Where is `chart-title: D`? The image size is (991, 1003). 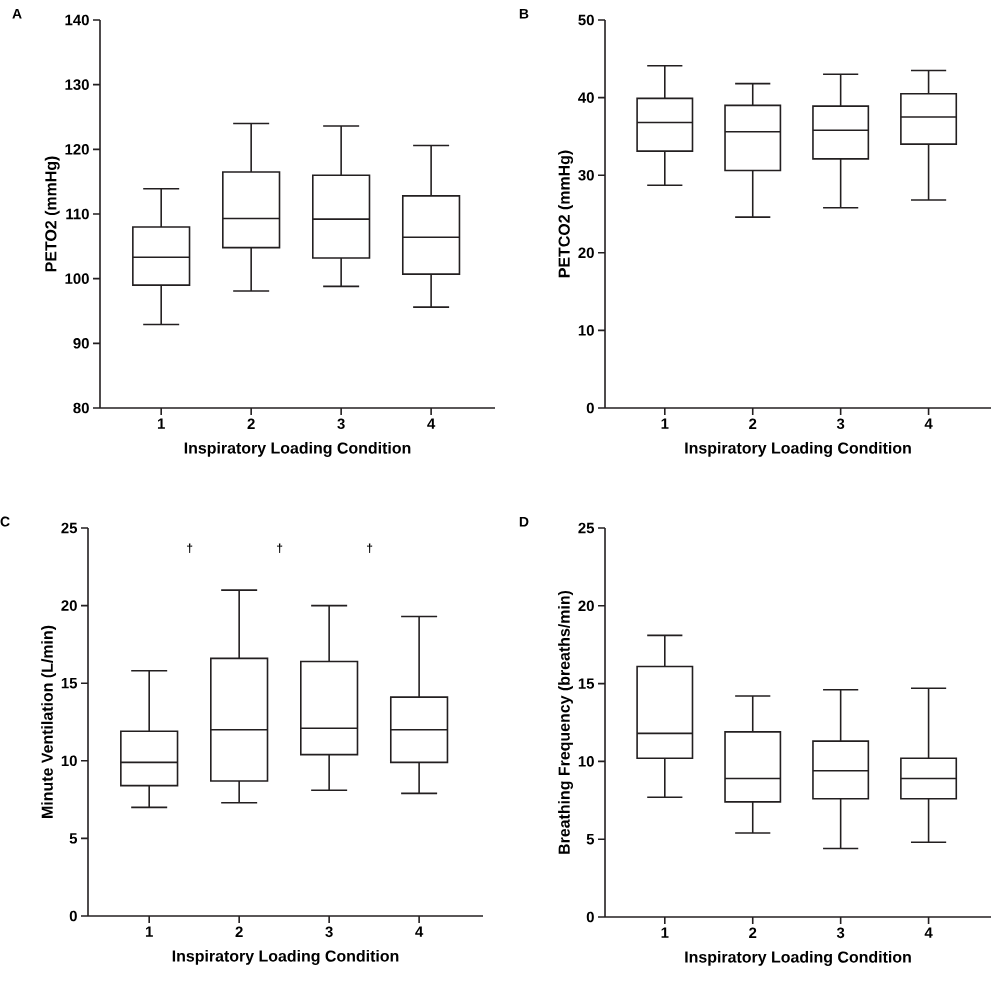
chart-title: D is located at coordinates (524, 521).